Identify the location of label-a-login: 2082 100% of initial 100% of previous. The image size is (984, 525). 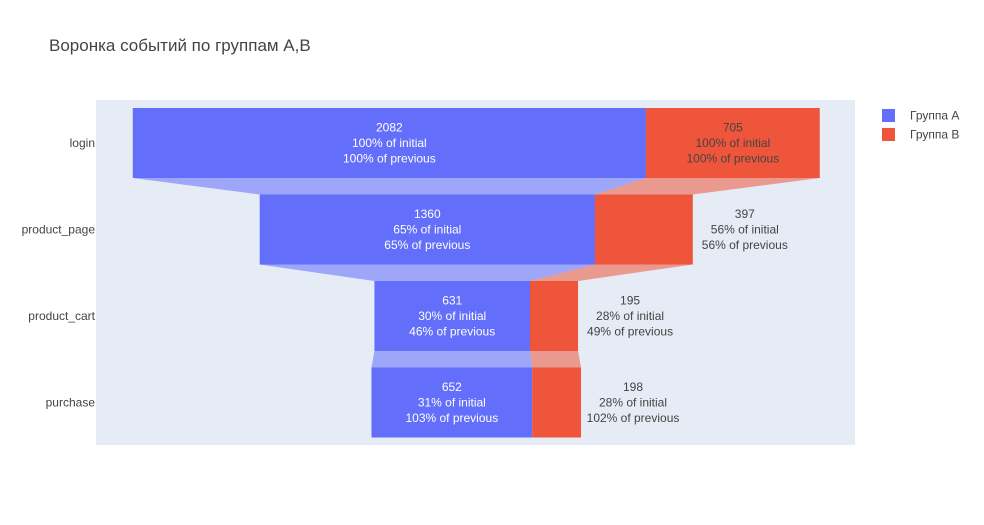
(389, 143).